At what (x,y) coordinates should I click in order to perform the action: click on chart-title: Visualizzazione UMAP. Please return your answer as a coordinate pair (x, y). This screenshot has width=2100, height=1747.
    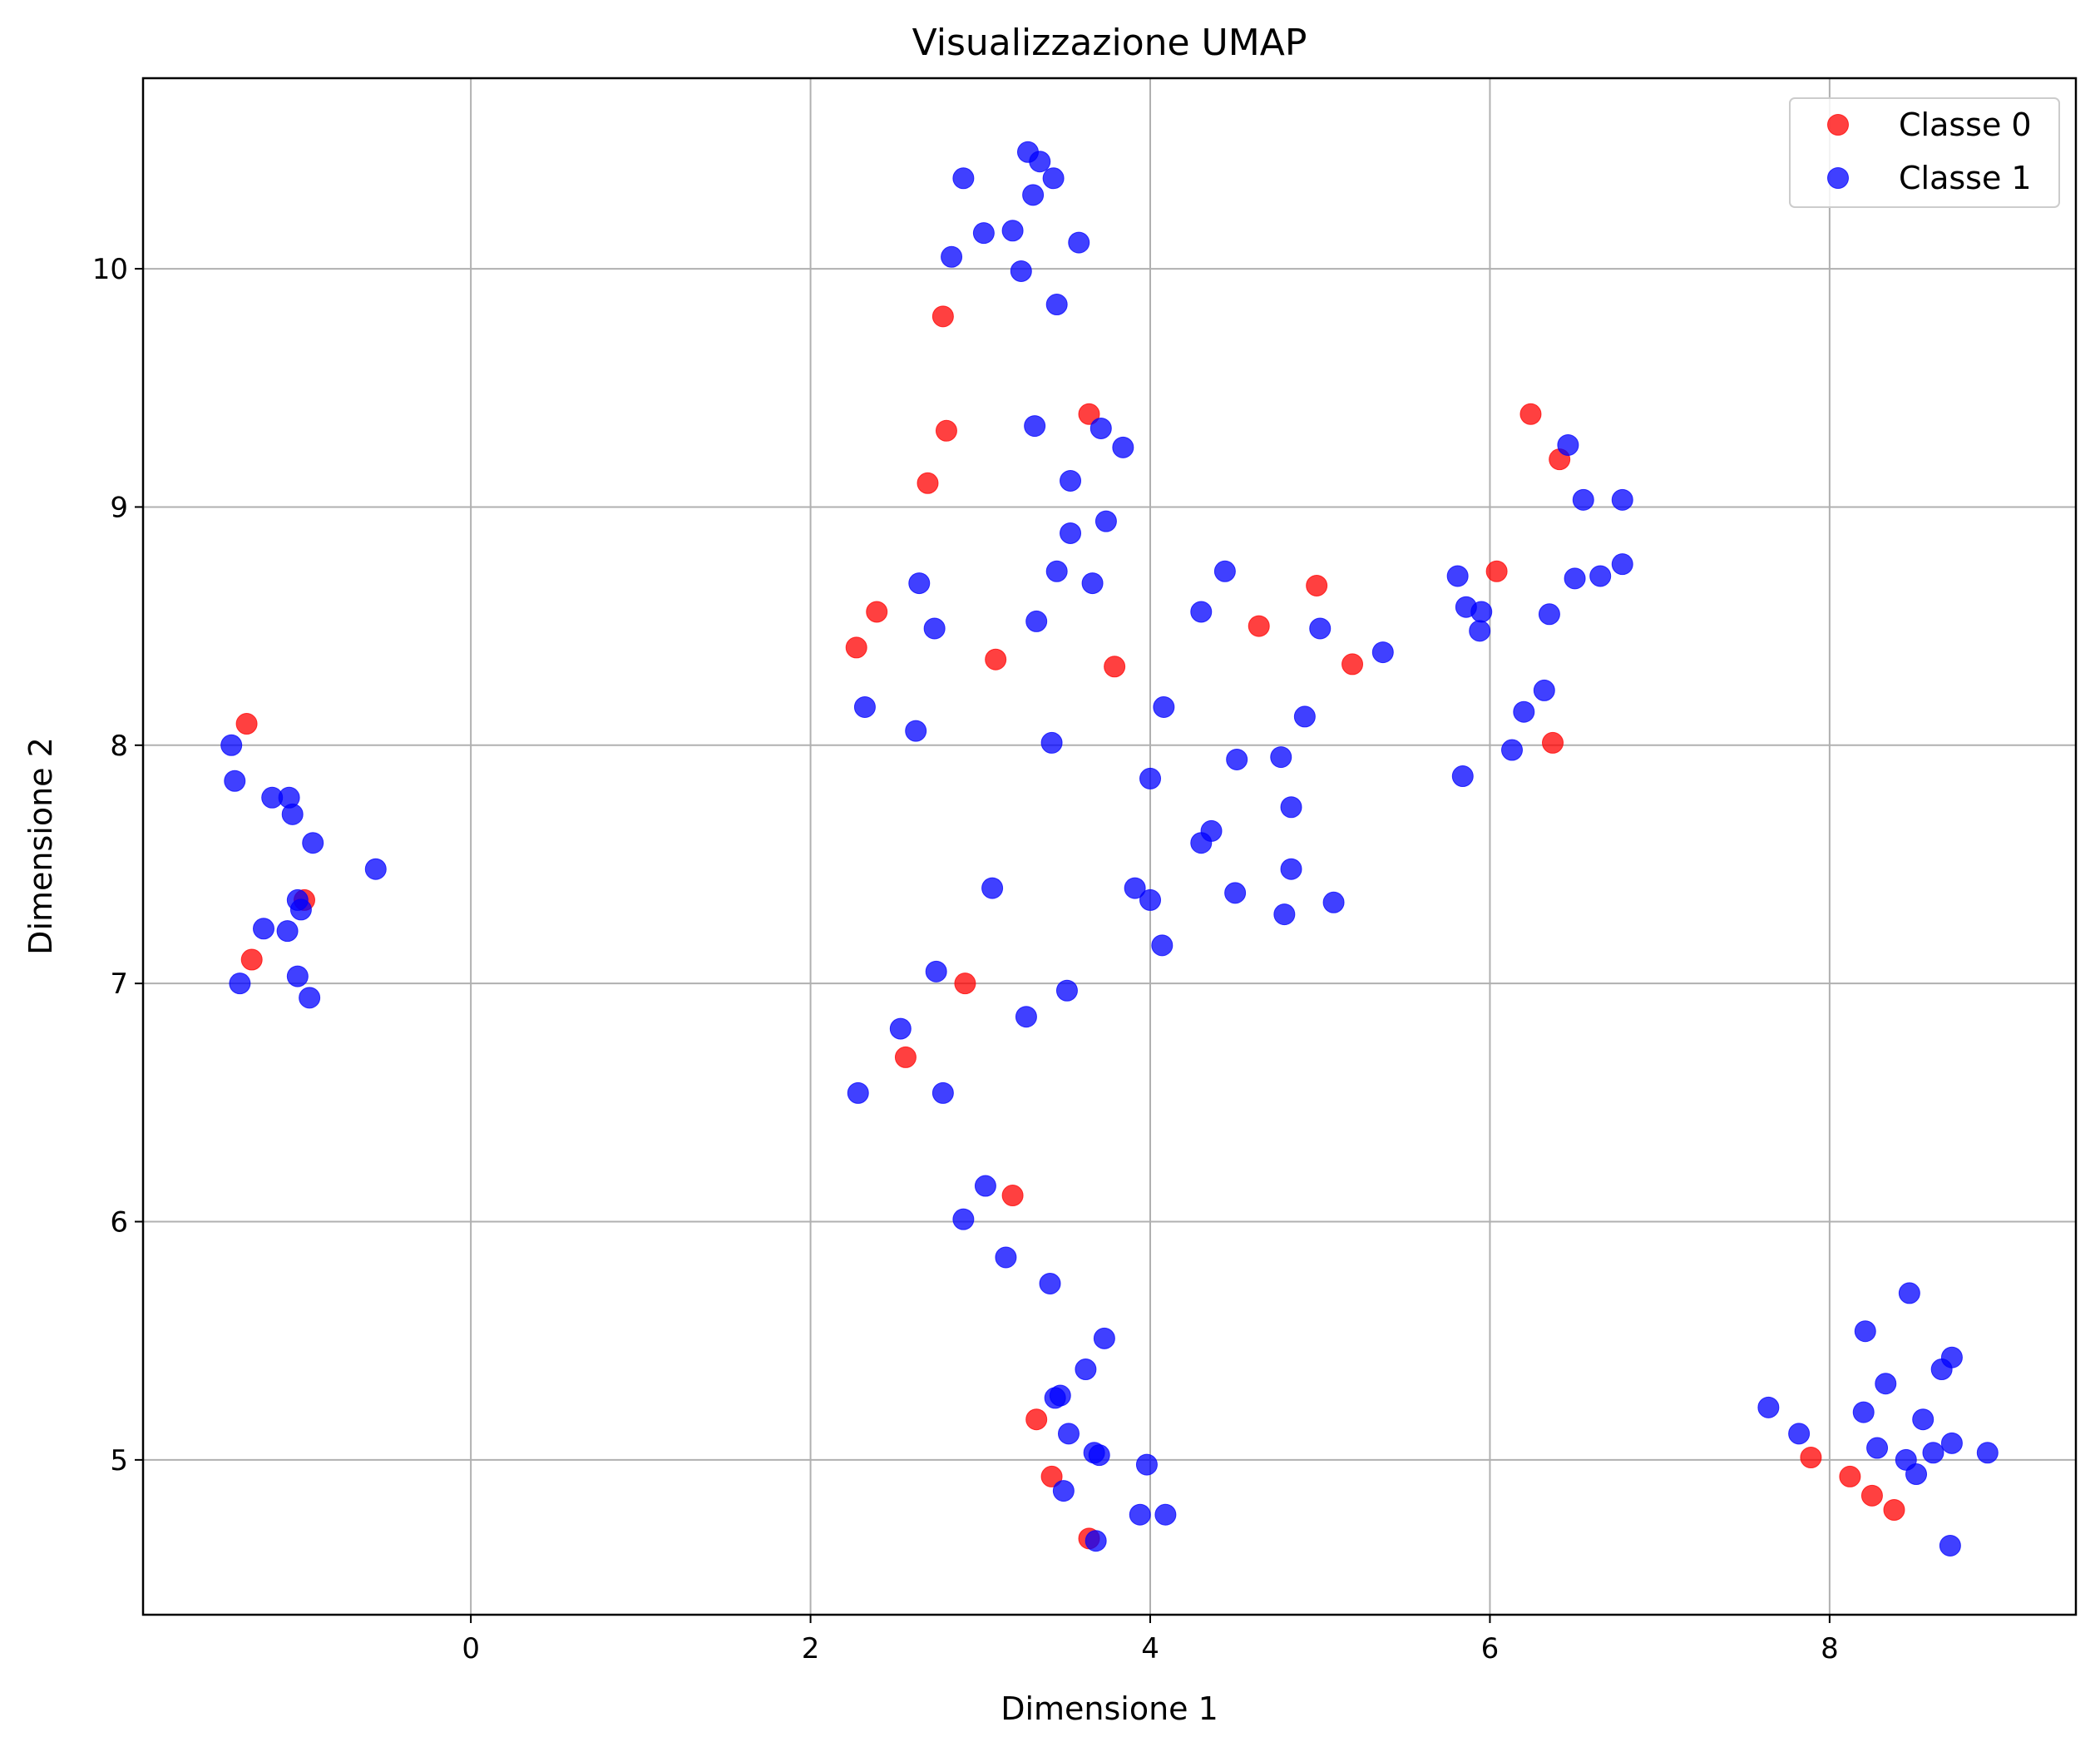
    Looking at the image, I should click on (1109, 43).